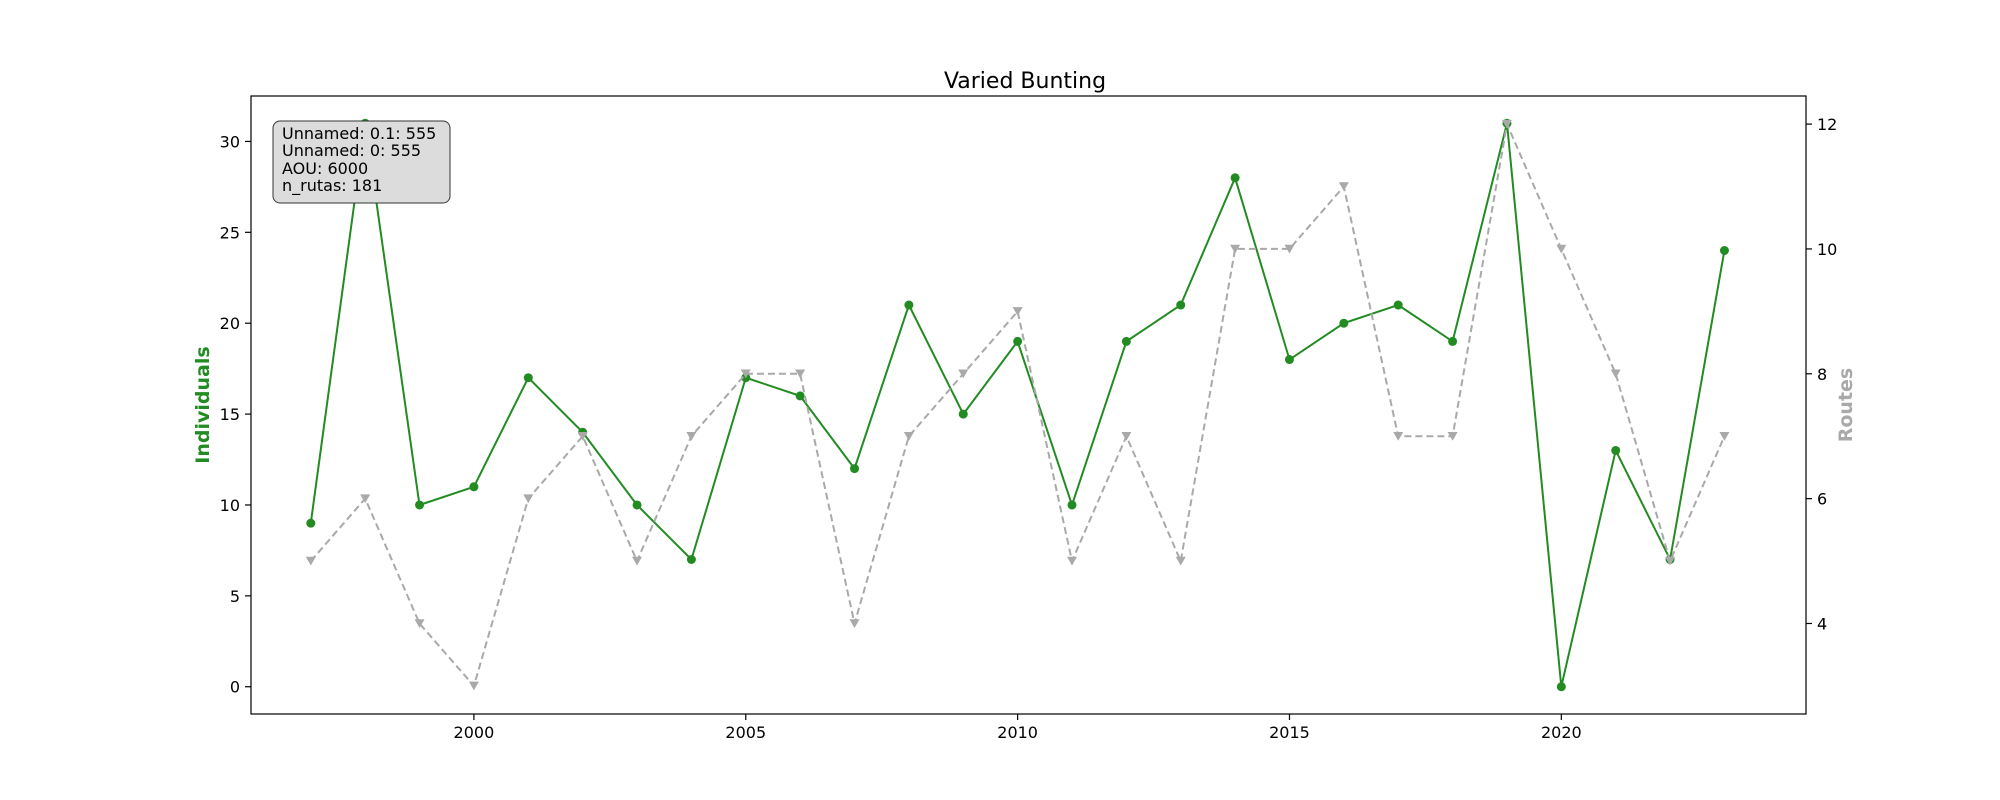 The height and width of the screenshot is (800, 2000). Describe the element at coordinates (235, 596) in the screenshot. I see `y-left-tick-label: 5` at that location.